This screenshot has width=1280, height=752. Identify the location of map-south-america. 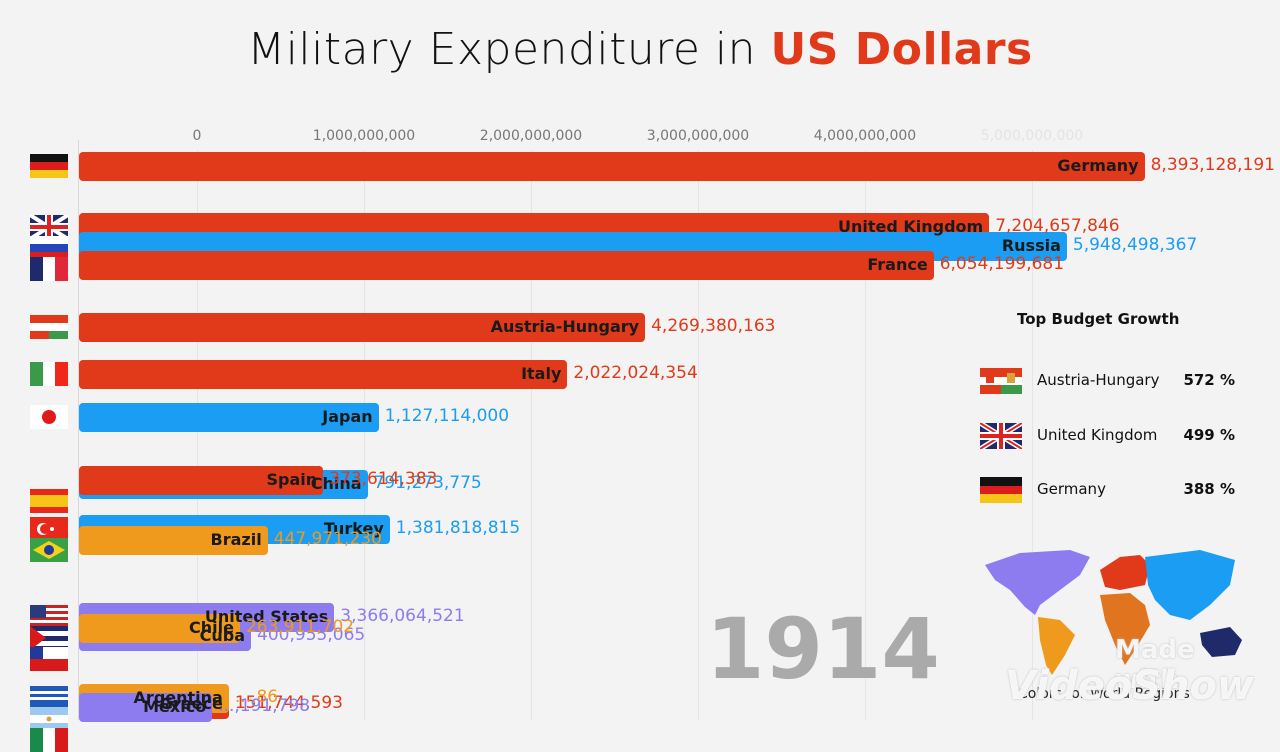
(1056, 646).